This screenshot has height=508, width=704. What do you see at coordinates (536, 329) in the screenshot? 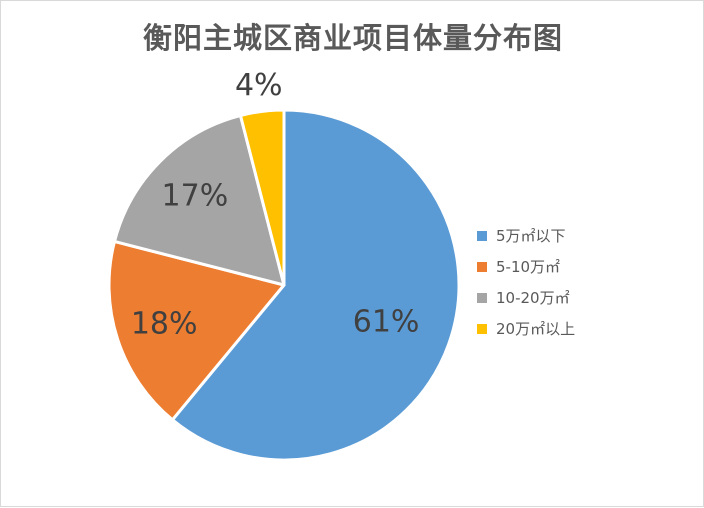
I see `legend-label: 20万㎡以上` at bounding box center [536, 329].